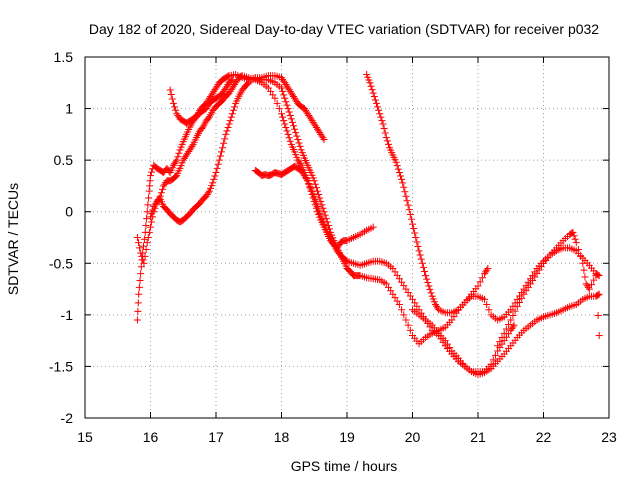 This screenshot has height=480, width=640. Describe the element at coordinates (64, 160) in the screenshot. I see `y-tick-label: 0.5` at that location.